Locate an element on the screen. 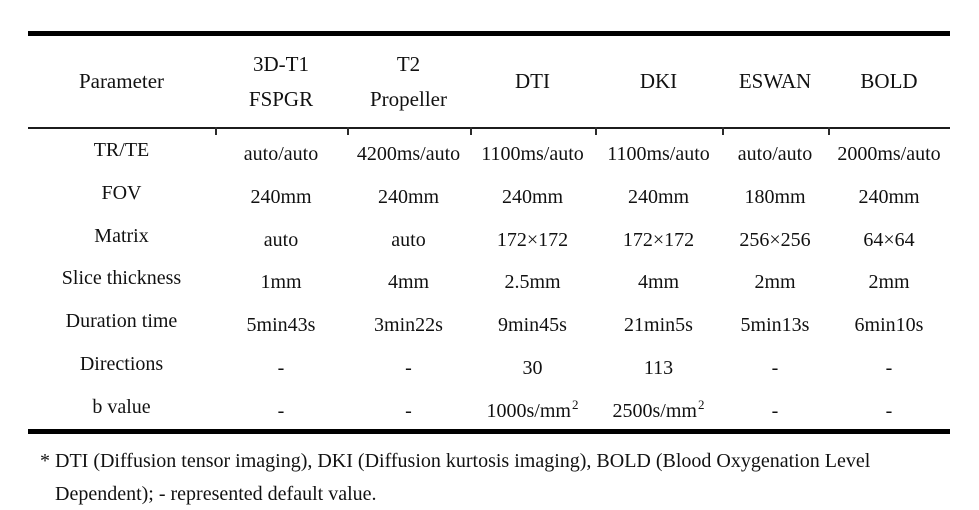 The height and width of the screenshot is (510, 979). row-label: Duration time is located at coordinates (121, 321).